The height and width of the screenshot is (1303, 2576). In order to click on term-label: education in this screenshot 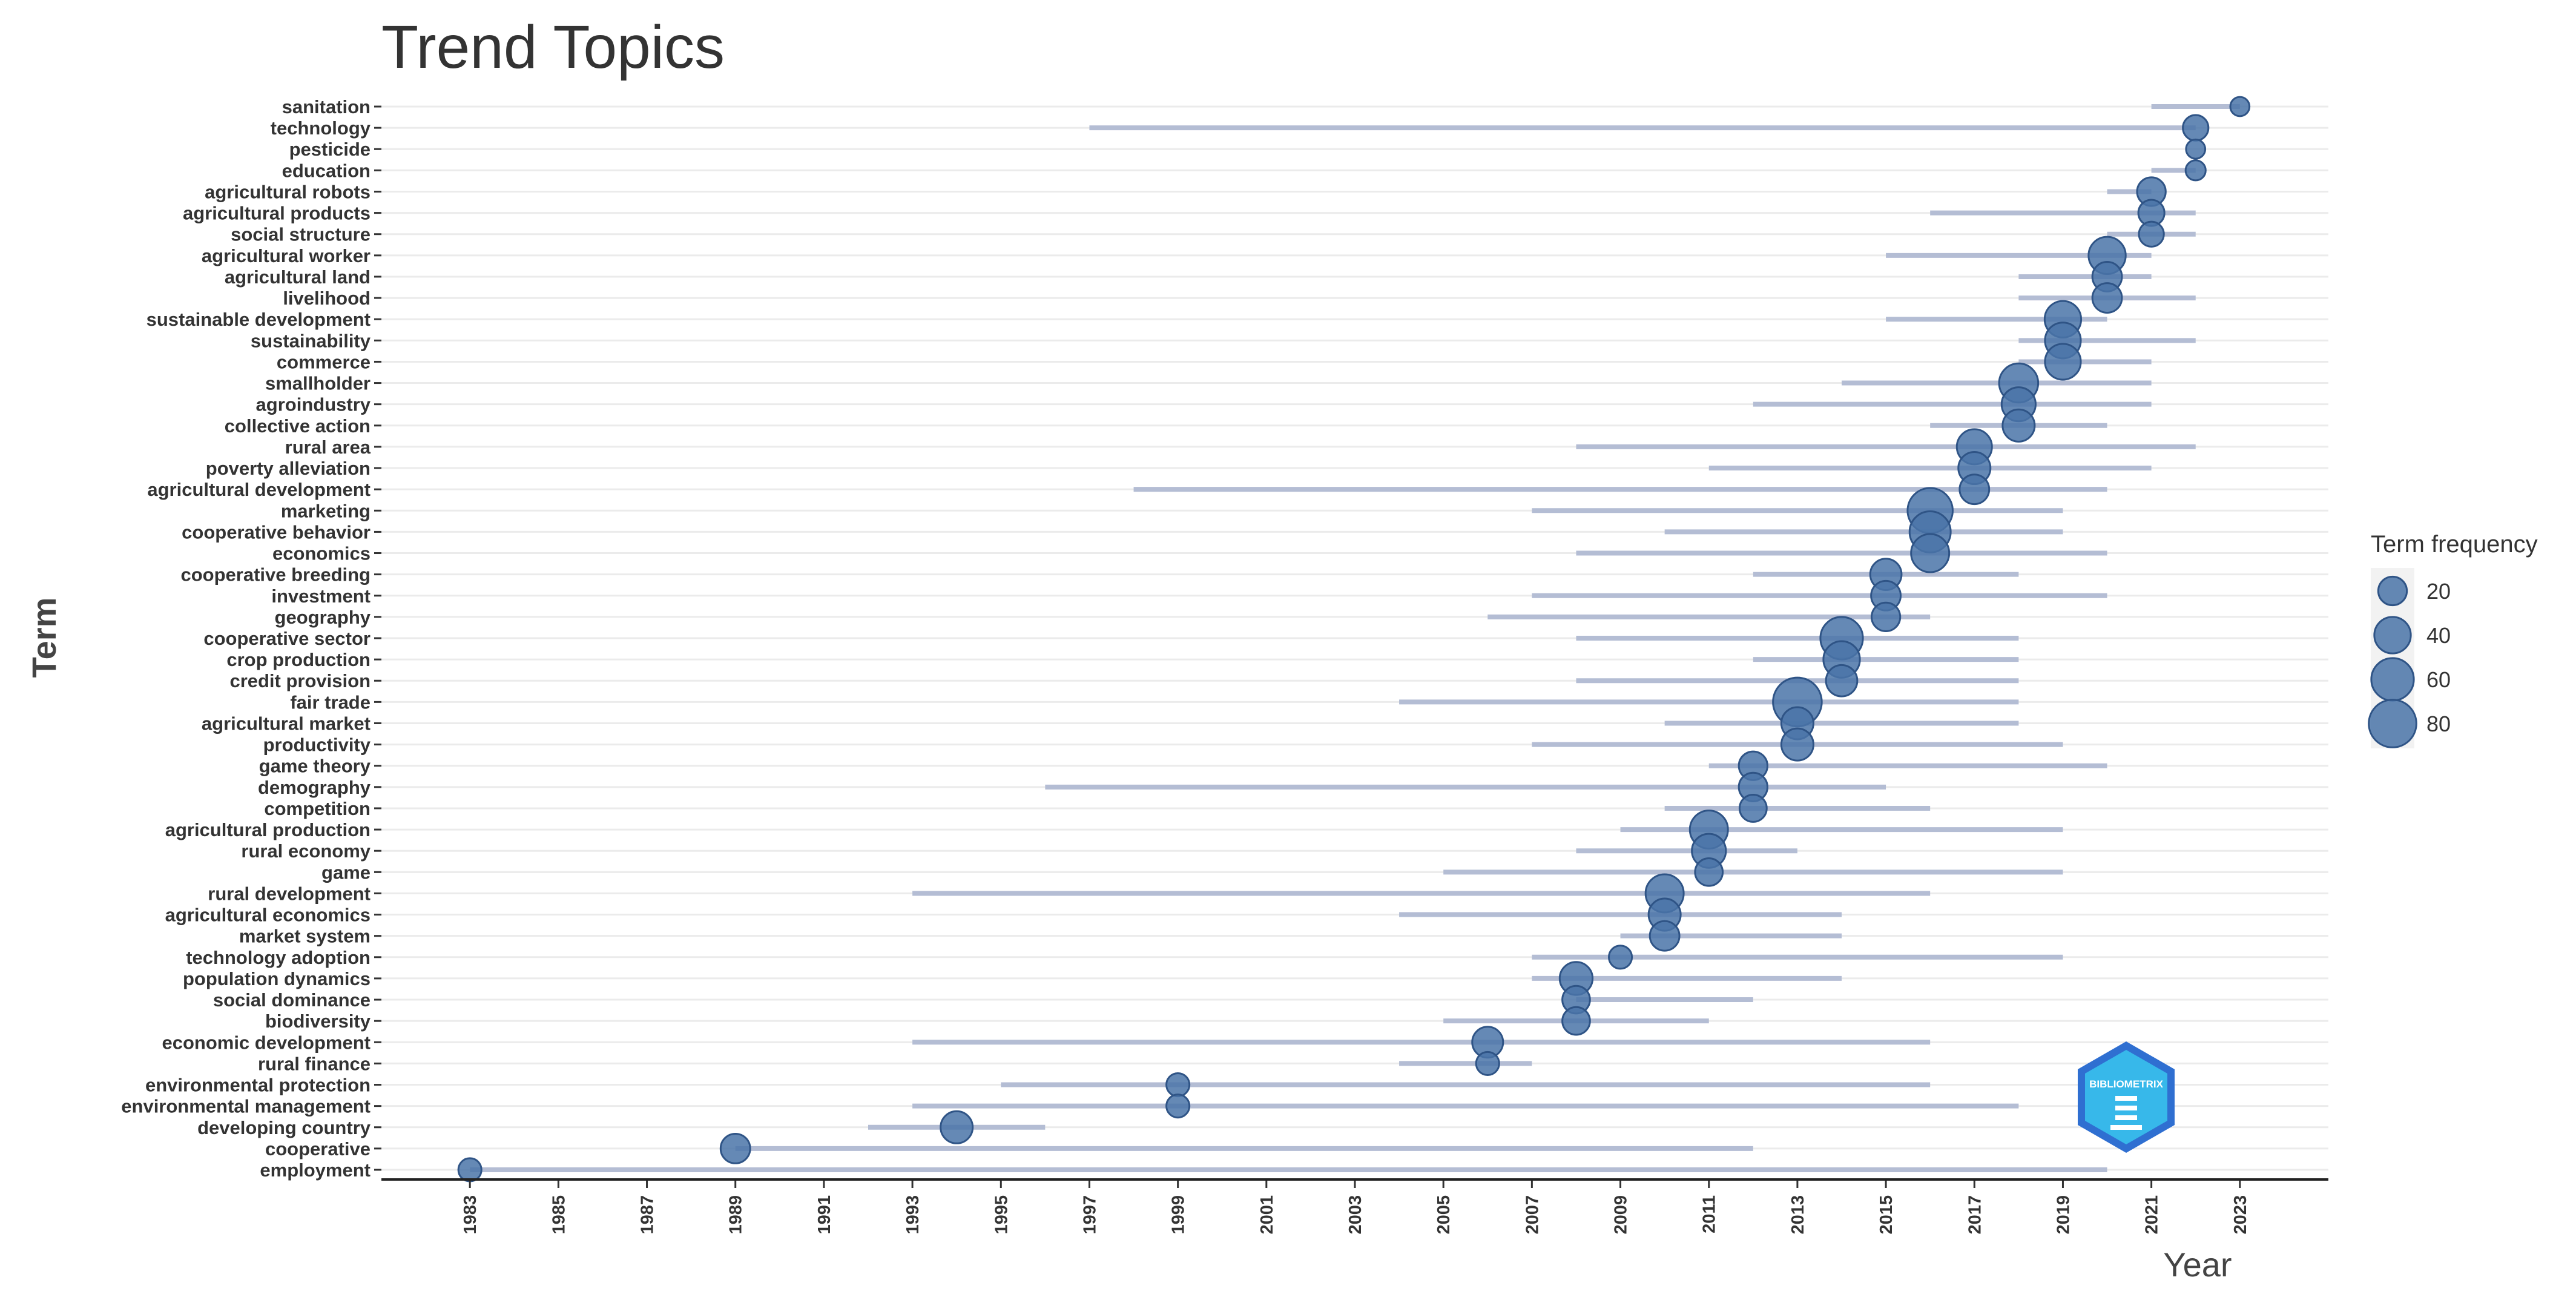, I will do `click(326, 170)`.